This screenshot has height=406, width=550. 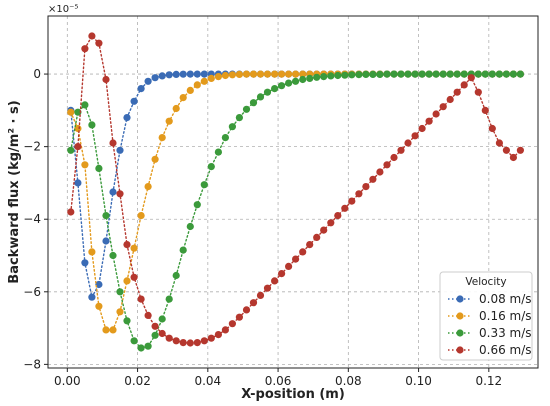 What do you see at coordinates (32, 292) in the screenshot?
I see `y-tick-label: −6` at bounding box center [32, 292].